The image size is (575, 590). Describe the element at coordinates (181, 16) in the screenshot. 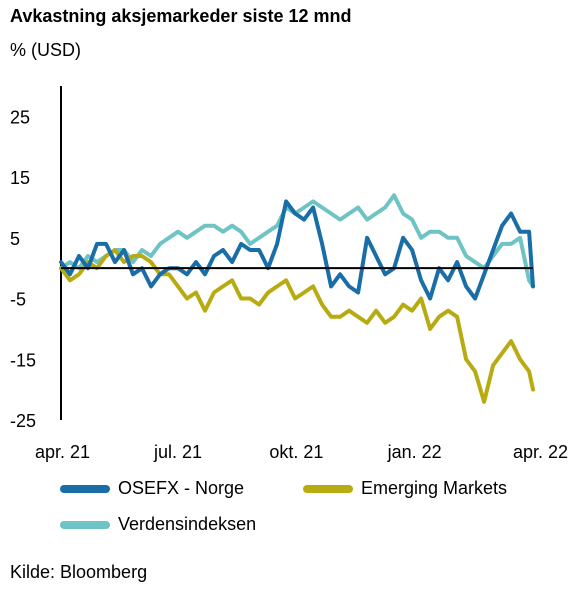

I see `chart-title: Avkastning aksjemarkeder siste 12 mnd` at that location.